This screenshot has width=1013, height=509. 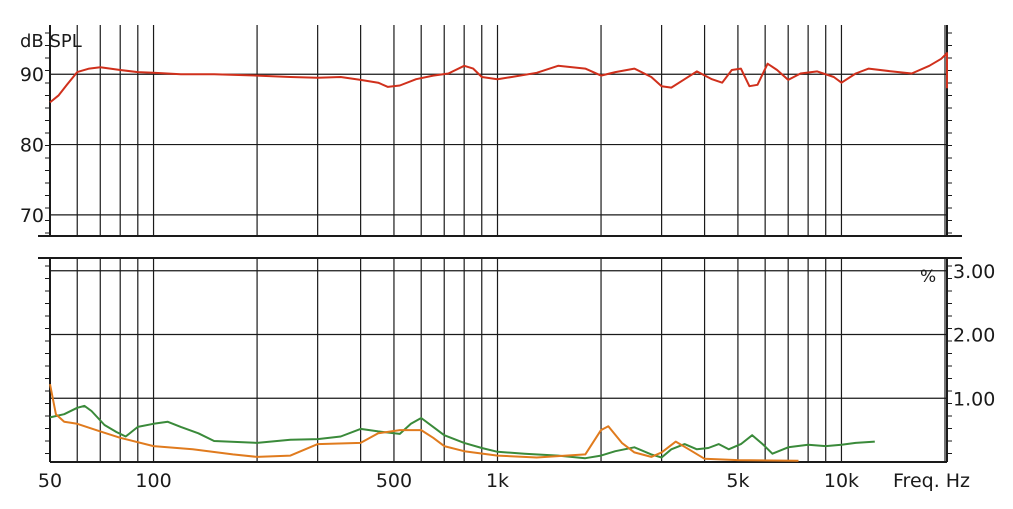 What do you see at coordinates (394, 481) in the screenshot?
I see `x-tick-label: 500` at bounding box center [394, 481].